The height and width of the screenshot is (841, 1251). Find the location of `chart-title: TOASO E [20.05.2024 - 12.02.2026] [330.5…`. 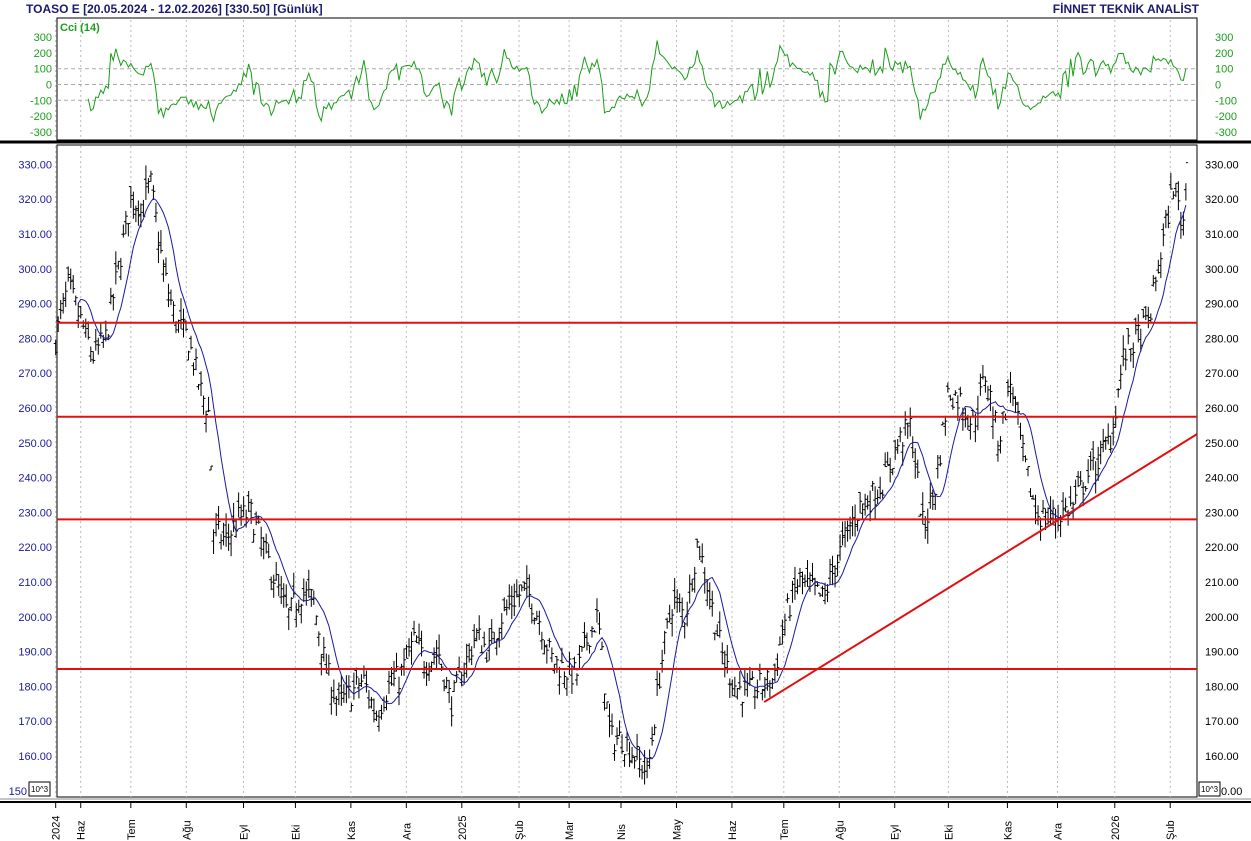

chart-title: TOASO E [20.05.2024 - 12.02.2026] [330.5… is located at coordinates (174, 9).